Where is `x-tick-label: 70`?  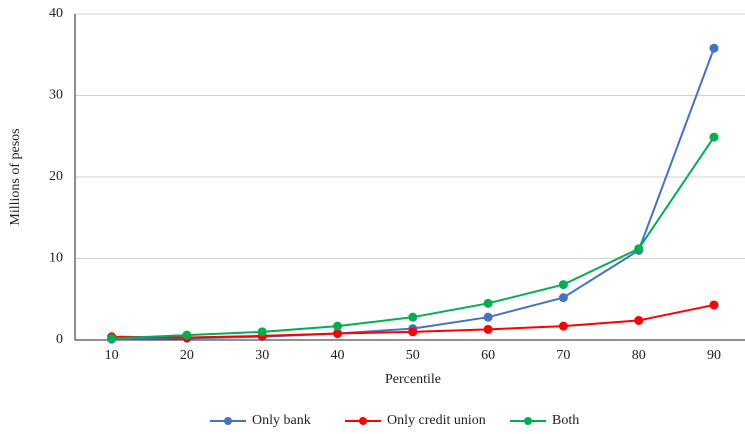
x-tick-label: 70 is located at coordinates (563, 355).